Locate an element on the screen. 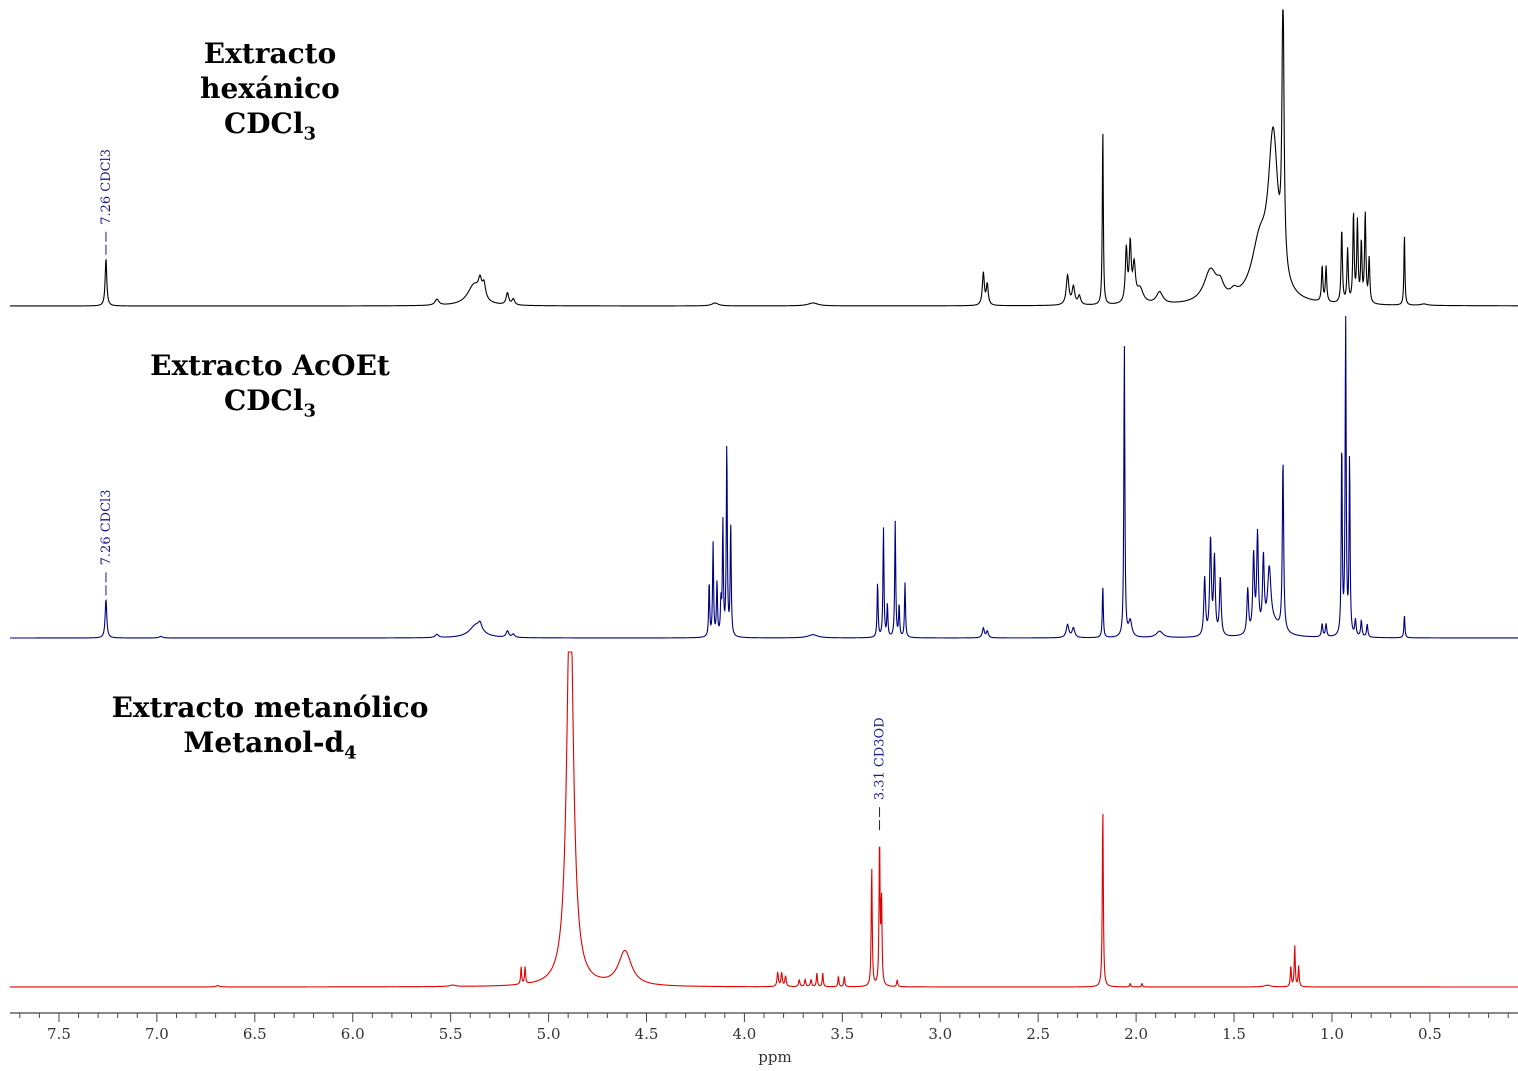 The height and width of the screenshot is (1071, 1518). spectrum-title: Extracto hexánico is located at coordinates (270, 71).